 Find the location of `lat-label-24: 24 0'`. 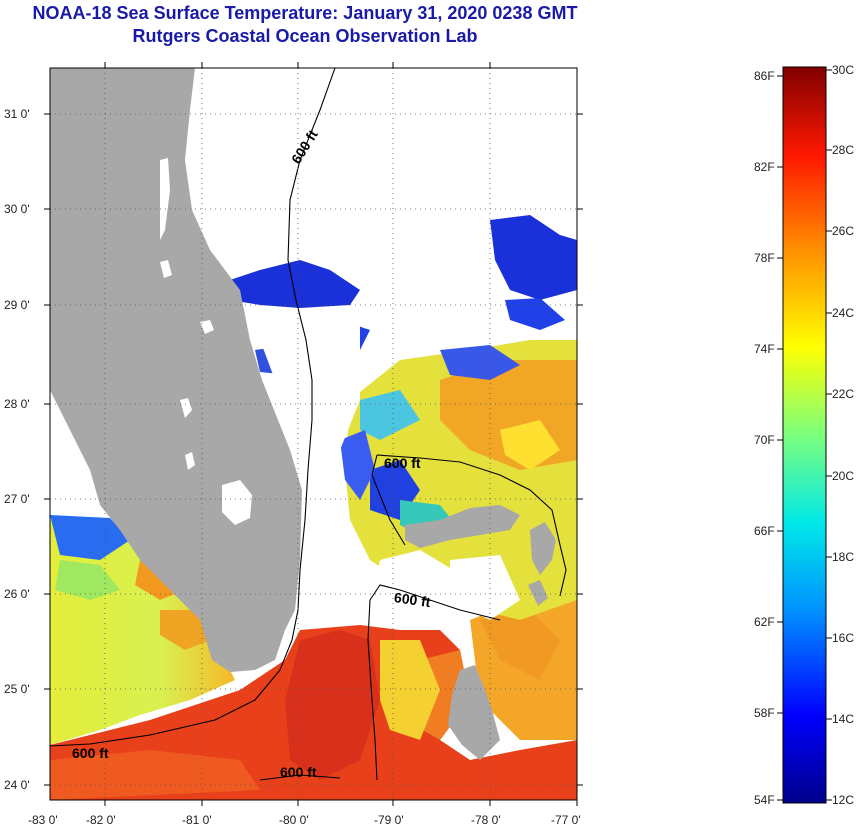

lat-label-24: 24 0' is located at coordinates (17, 785).